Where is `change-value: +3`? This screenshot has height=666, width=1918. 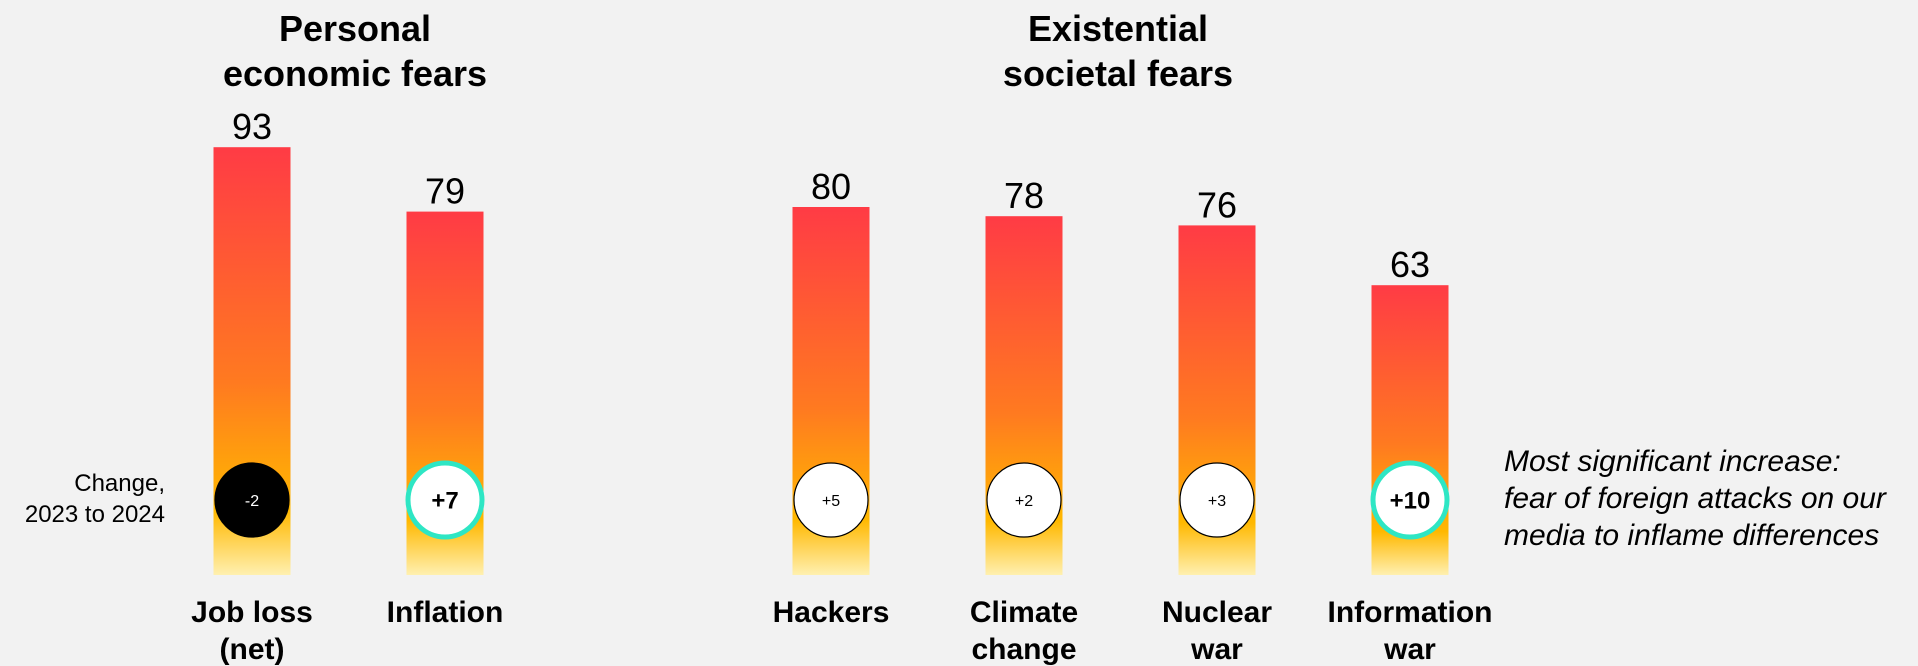 change-value: +3 is located at coordinates (1217, 501).